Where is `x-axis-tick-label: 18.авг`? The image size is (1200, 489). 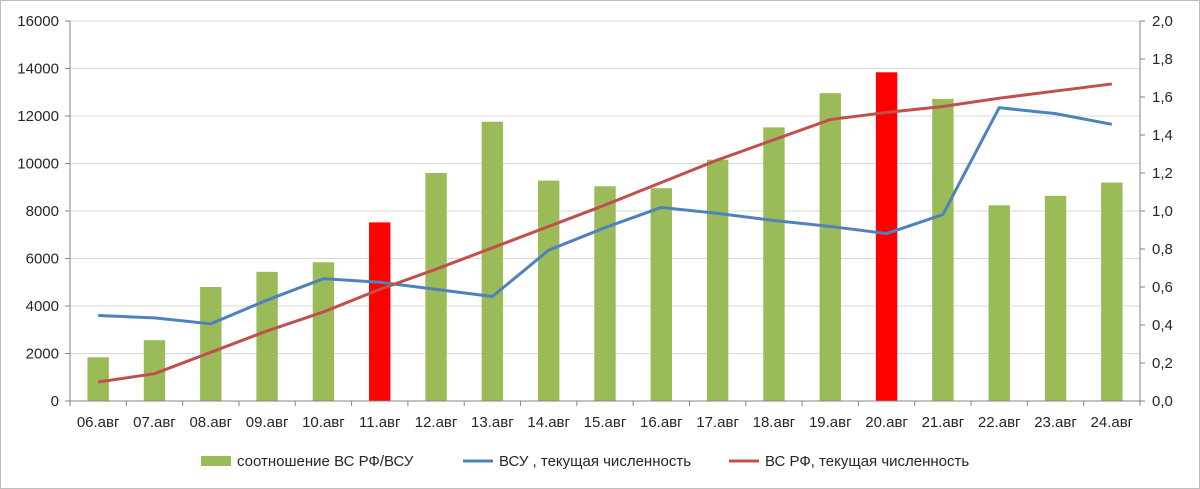 x-axis-tick-label: 18.авг is located at coordinates (774, 422).